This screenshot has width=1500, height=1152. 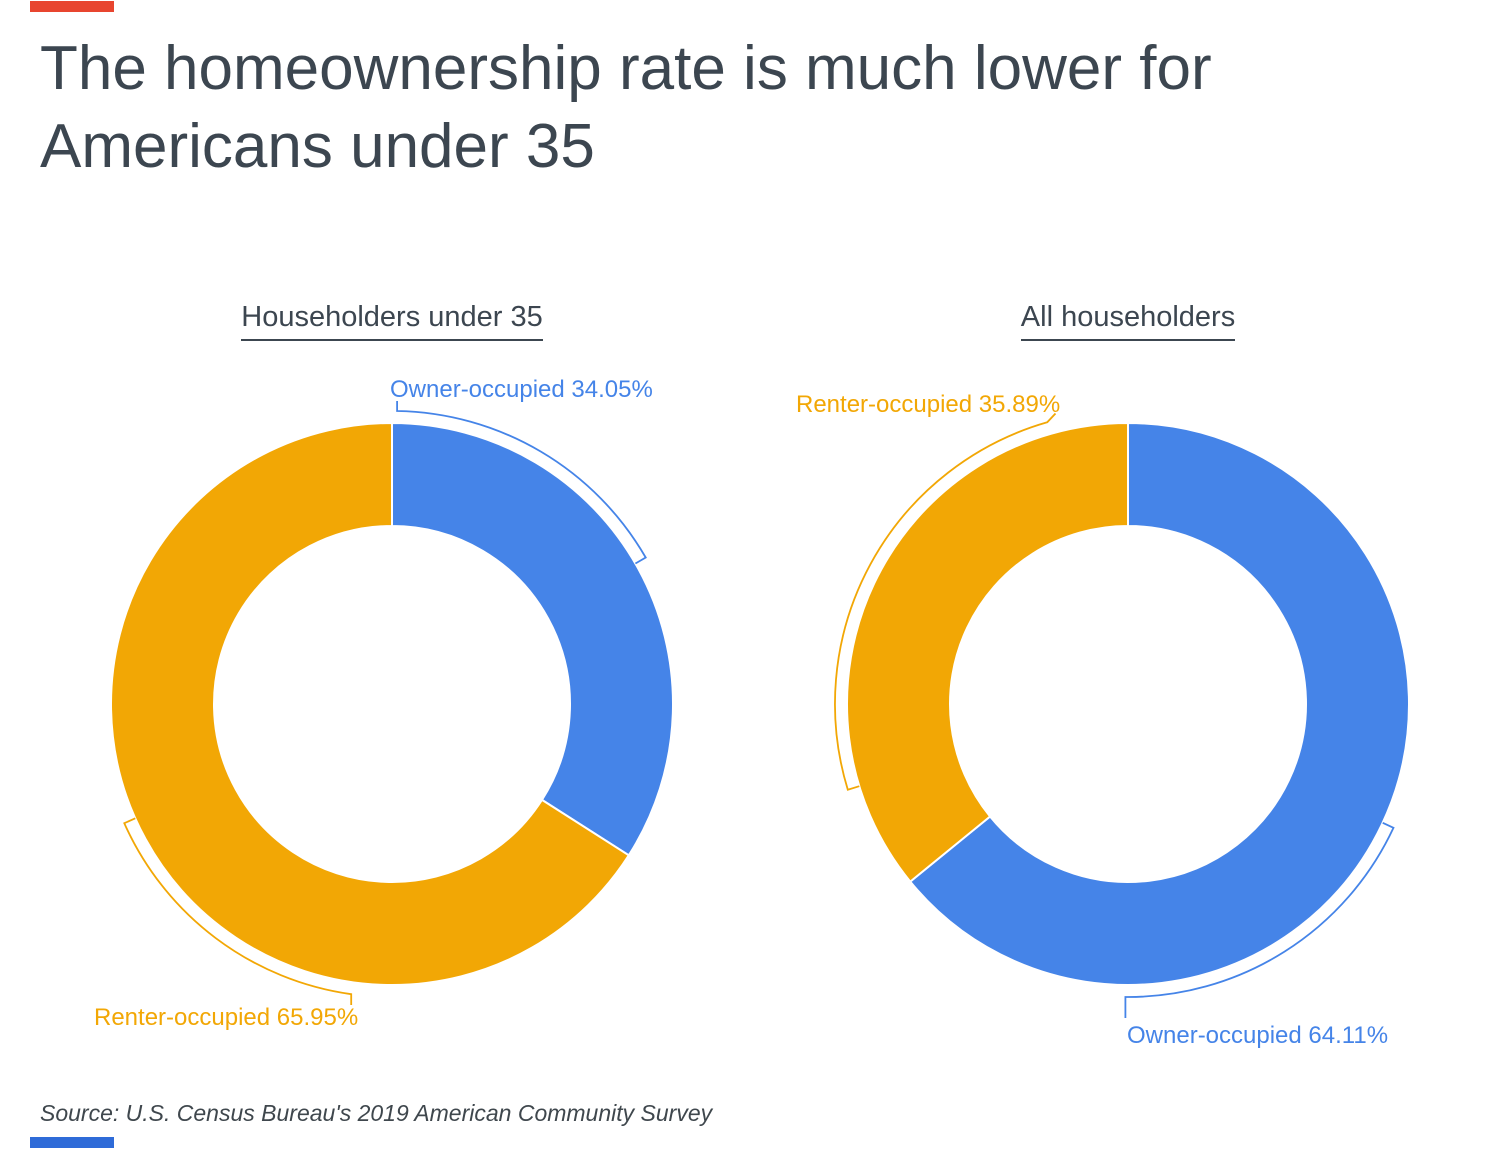 I want to click on donut-slice-renter-occupied, so click(x=987, y=652).